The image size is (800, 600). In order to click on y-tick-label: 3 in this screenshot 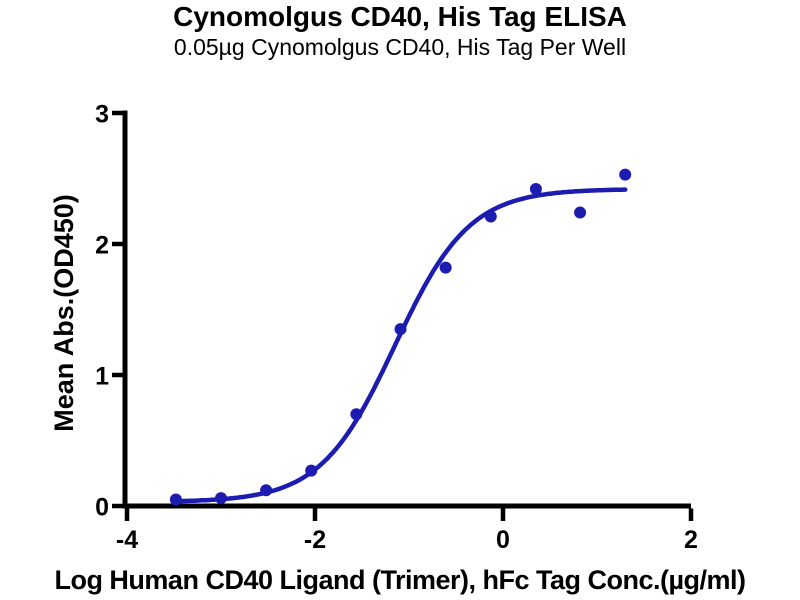, I will do `click(102, 115)`.